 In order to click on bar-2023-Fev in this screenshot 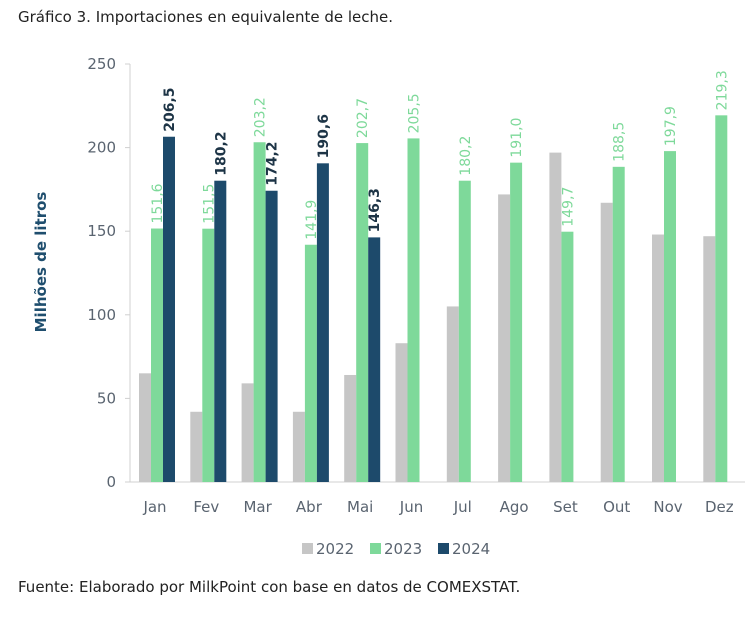, I will do `click(208, 355)`.